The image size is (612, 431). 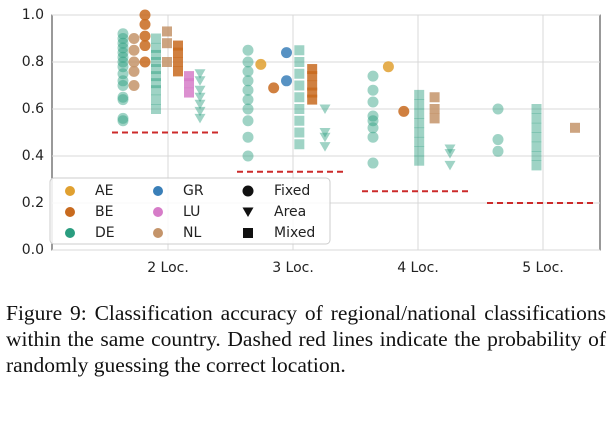 What do you see at coordinates (192, 233) in the screenshot?
I see `legend-label: NL` at bounding box center [192, 233].